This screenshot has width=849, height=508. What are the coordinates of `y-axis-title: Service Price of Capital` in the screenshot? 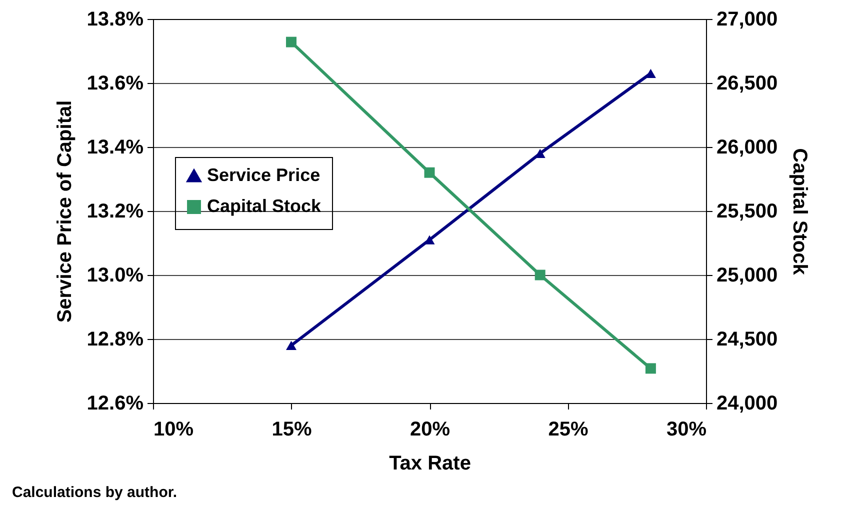 It's located at (65, 211).